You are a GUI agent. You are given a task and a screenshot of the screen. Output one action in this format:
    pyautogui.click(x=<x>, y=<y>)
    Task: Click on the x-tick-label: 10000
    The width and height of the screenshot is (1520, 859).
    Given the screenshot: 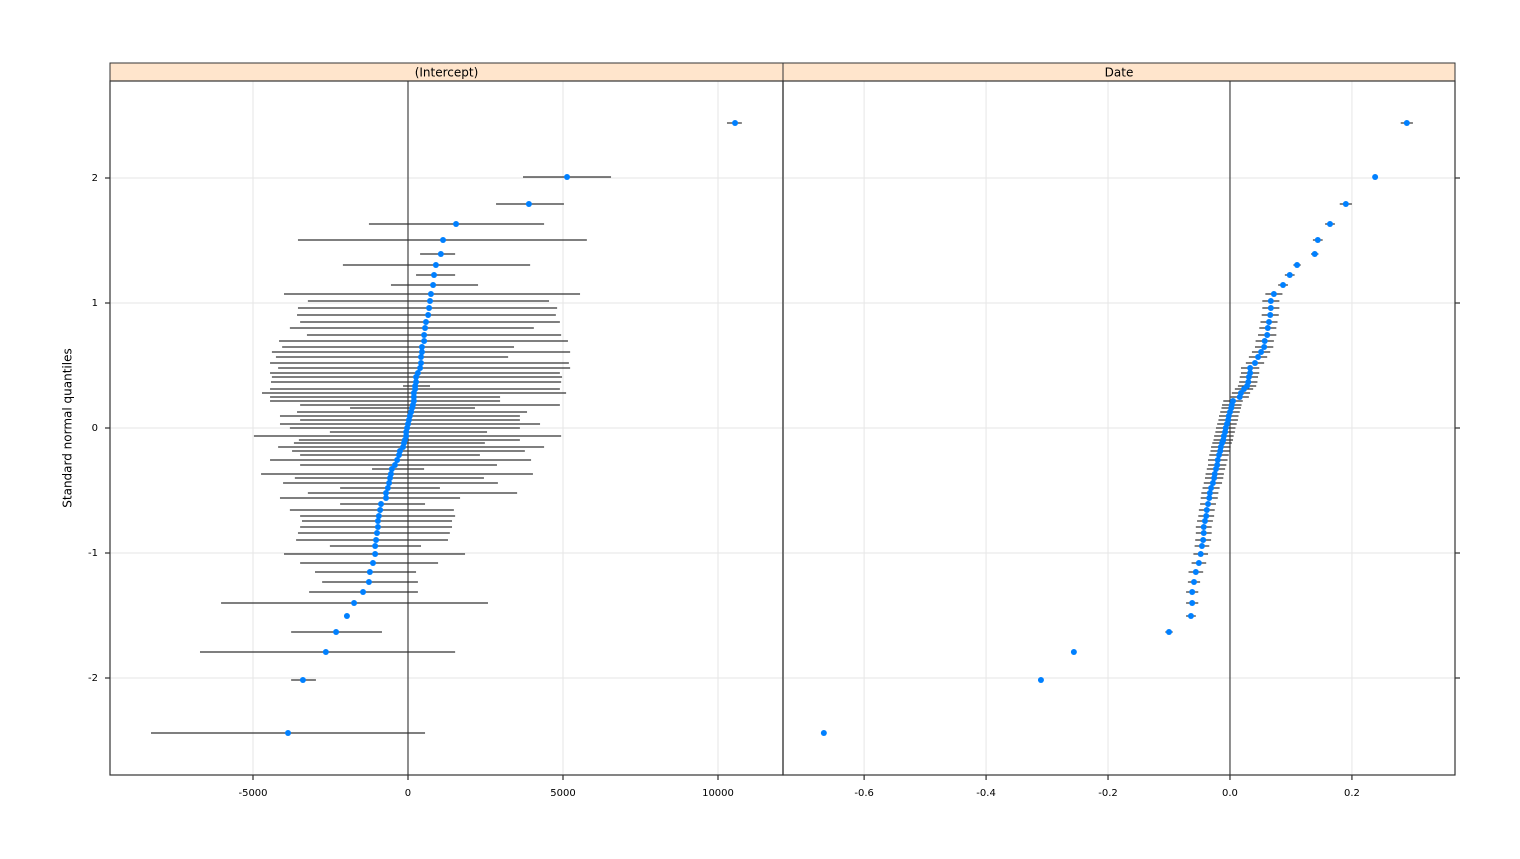 What is the action you would take?
    pyautogui.click(x=718, y=793)
    